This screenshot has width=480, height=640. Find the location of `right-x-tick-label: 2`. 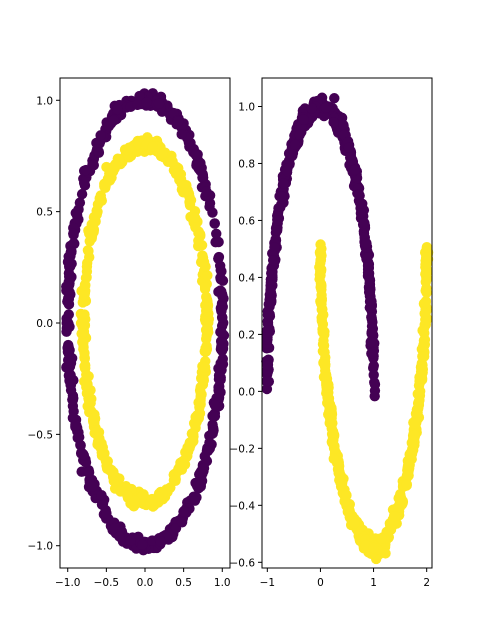

right-x-tick-label: 2 is located at coordinates (426, 583).